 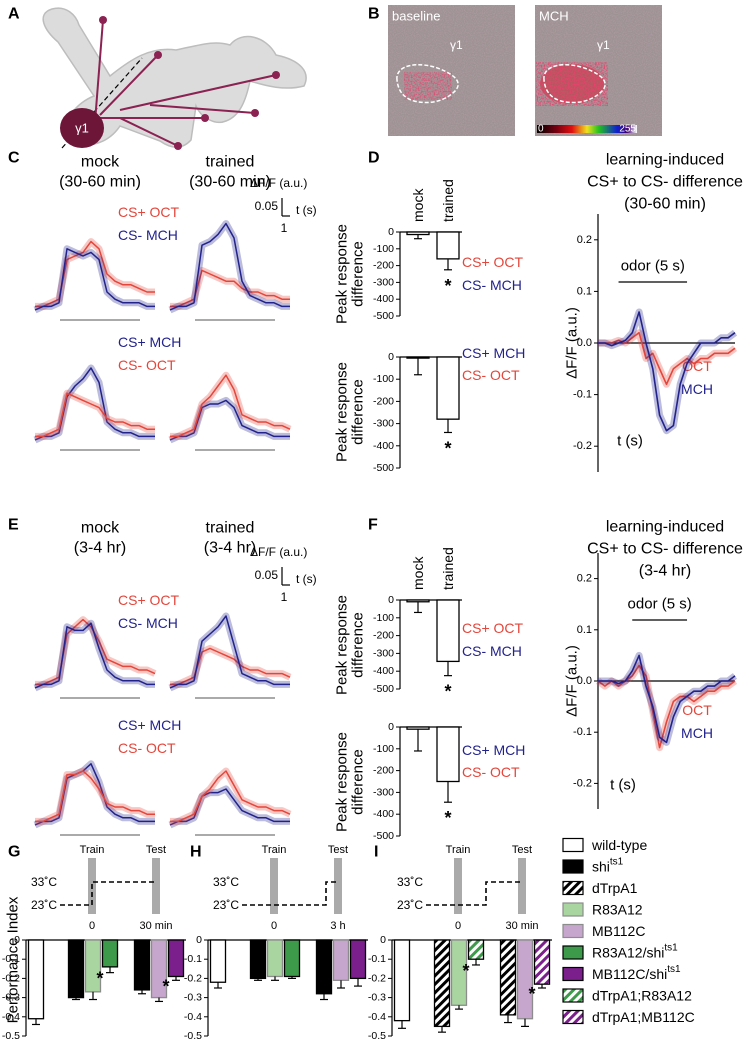 What do you see at coordinates (584, 681) in the screenshot?
I see `y-tick-label: 0.0` at bounding box center [584, 681].